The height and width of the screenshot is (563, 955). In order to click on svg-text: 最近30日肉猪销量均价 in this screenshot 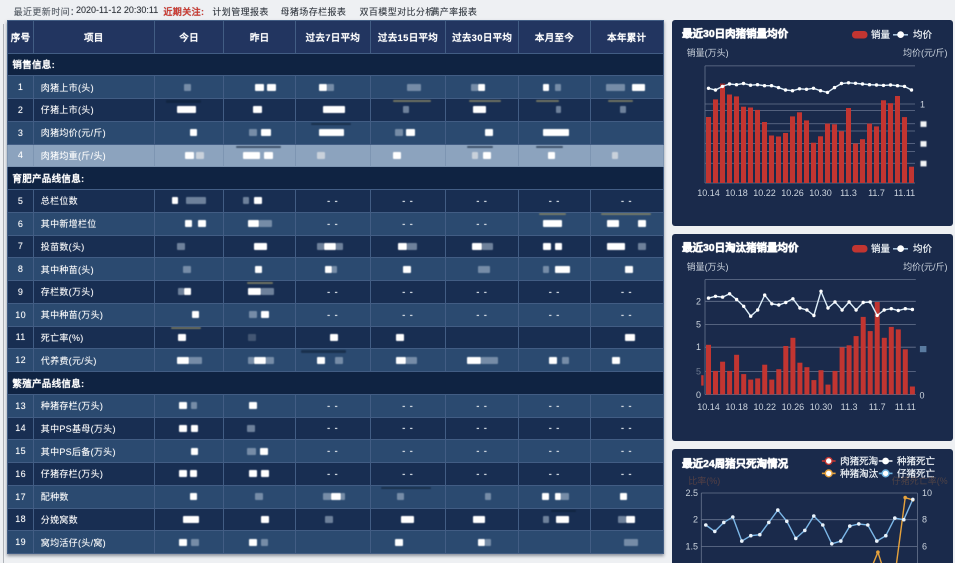, I will do `click(735, 33)`.